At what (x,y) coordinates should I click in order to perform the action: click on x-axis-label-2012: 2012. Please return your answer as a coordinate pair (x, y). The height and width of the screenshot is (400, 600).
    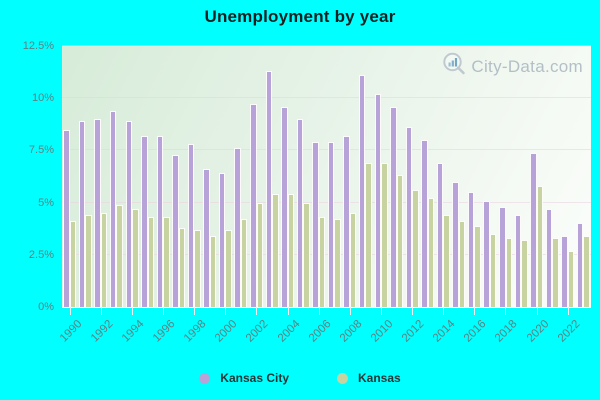
    Looking at the image, I should click on (413, 331).